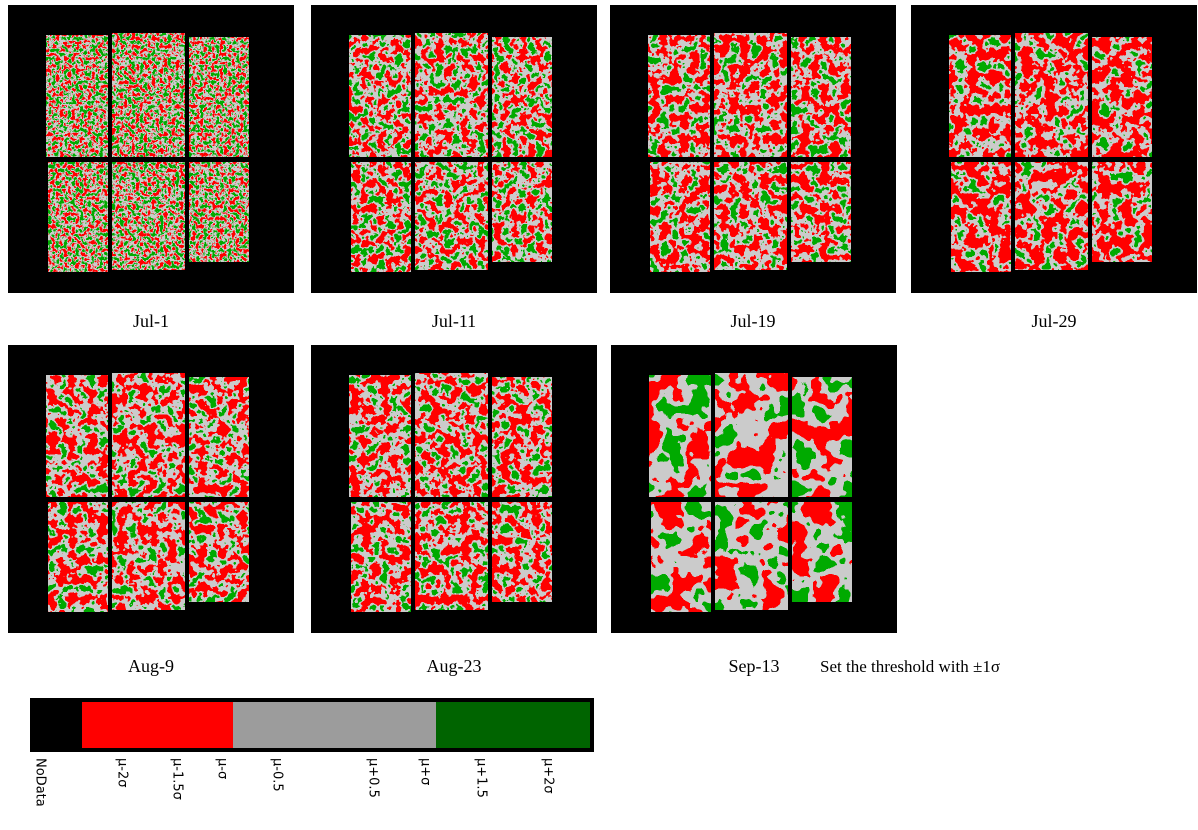 The height and width of the screenshot is (830, 1198). What do you see at coordinates (40, 782) in the screenshot?
I see `legend-label: NoData` at bounding box center [40, 782].